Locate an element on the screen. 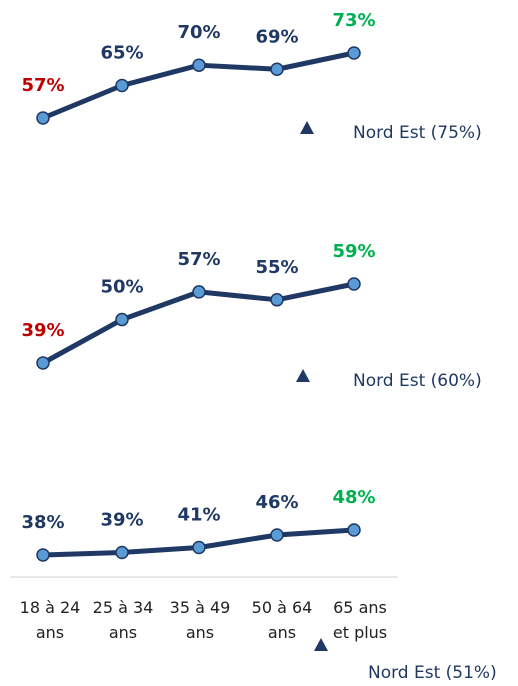 This screenshot has width=518, height=686. data-label: 46% is located at coordinates (276, 502).